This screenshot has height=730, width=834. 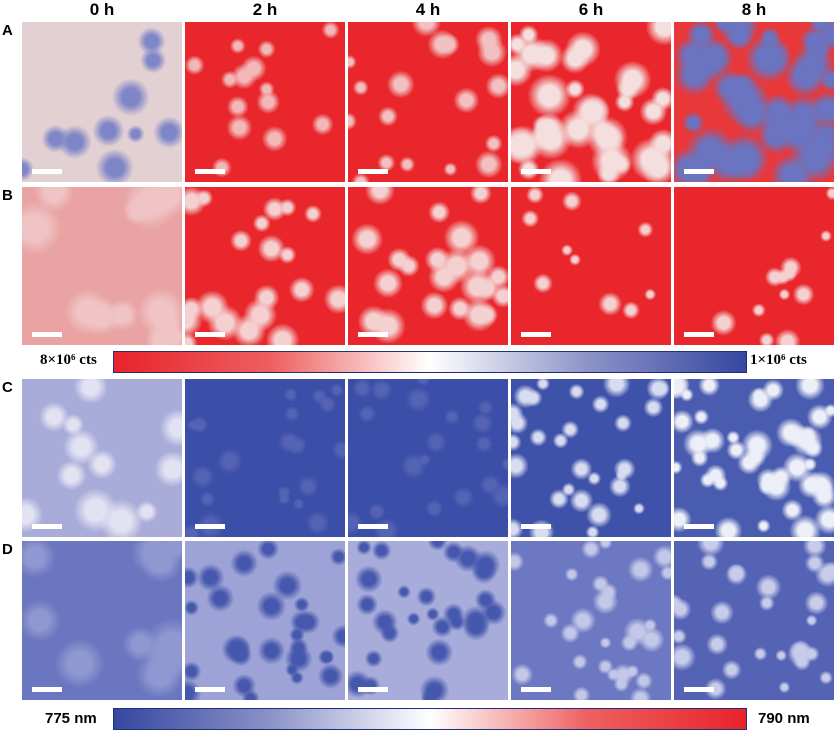 What do you see at coordinates (265, 9) in the screenshot?
I see `column-header: 2 h` at bounding box center [265, 9].